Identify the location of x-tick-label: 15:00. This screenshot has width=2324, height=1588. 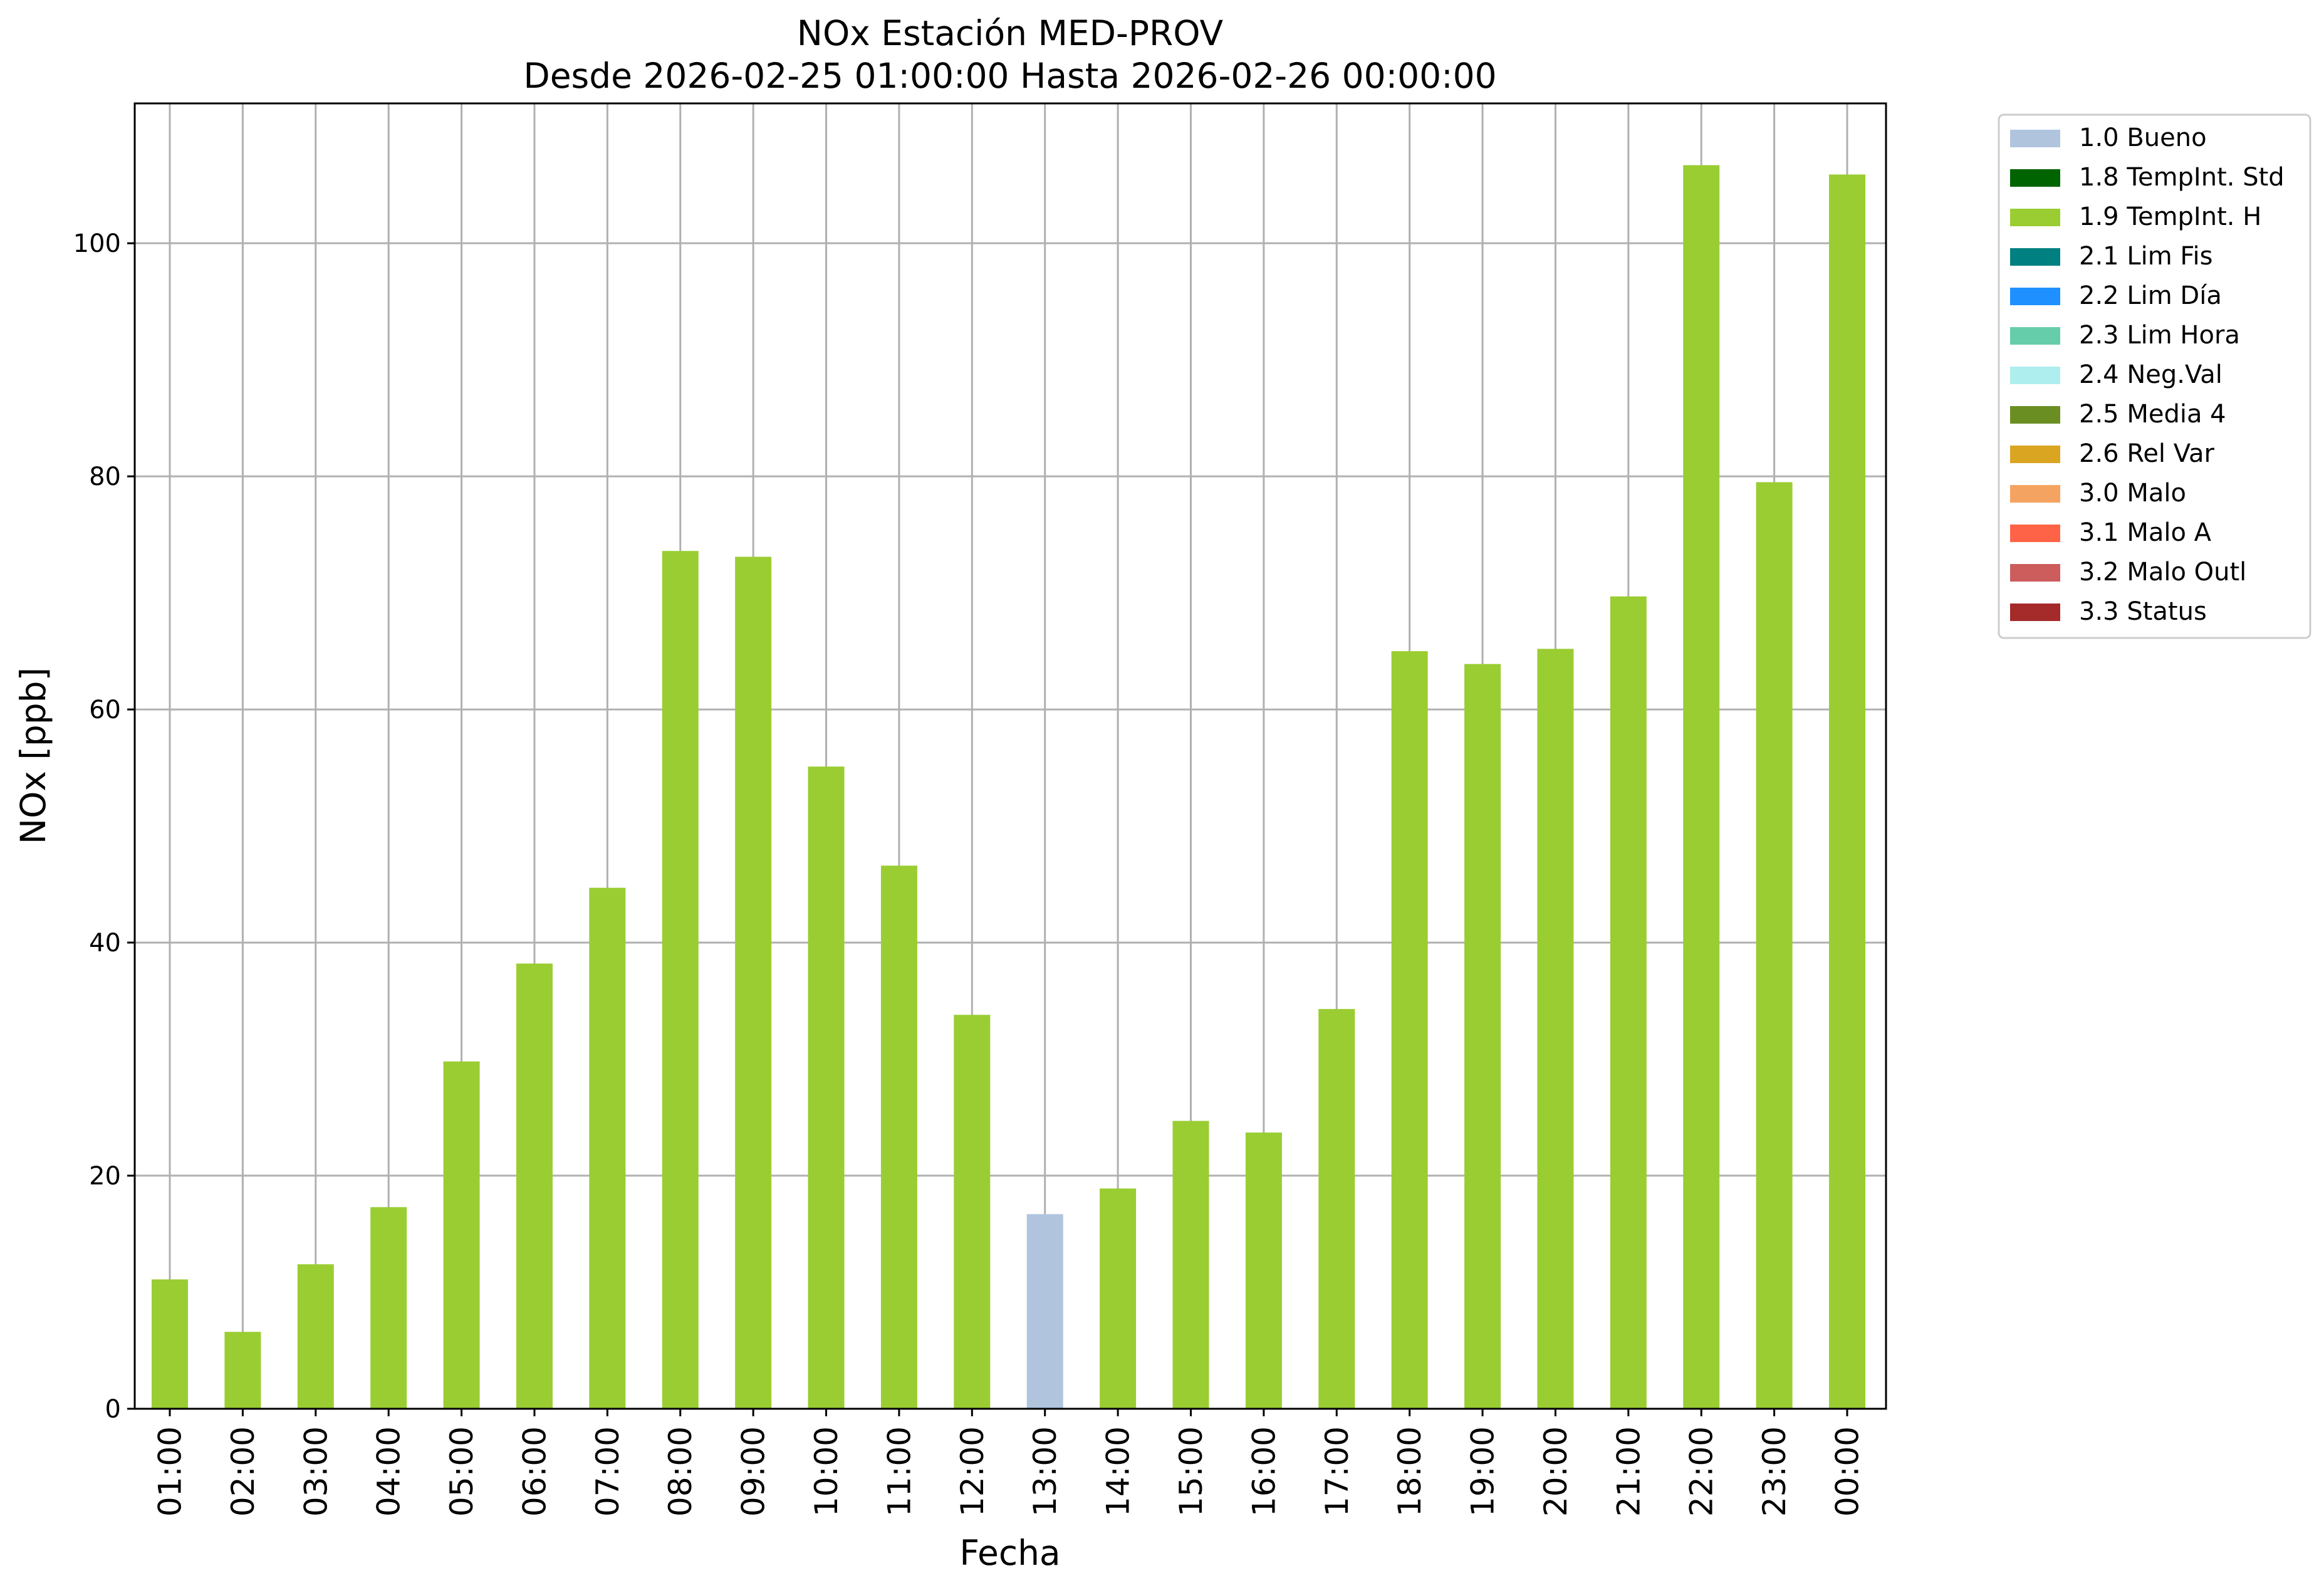
(1191, 1472).